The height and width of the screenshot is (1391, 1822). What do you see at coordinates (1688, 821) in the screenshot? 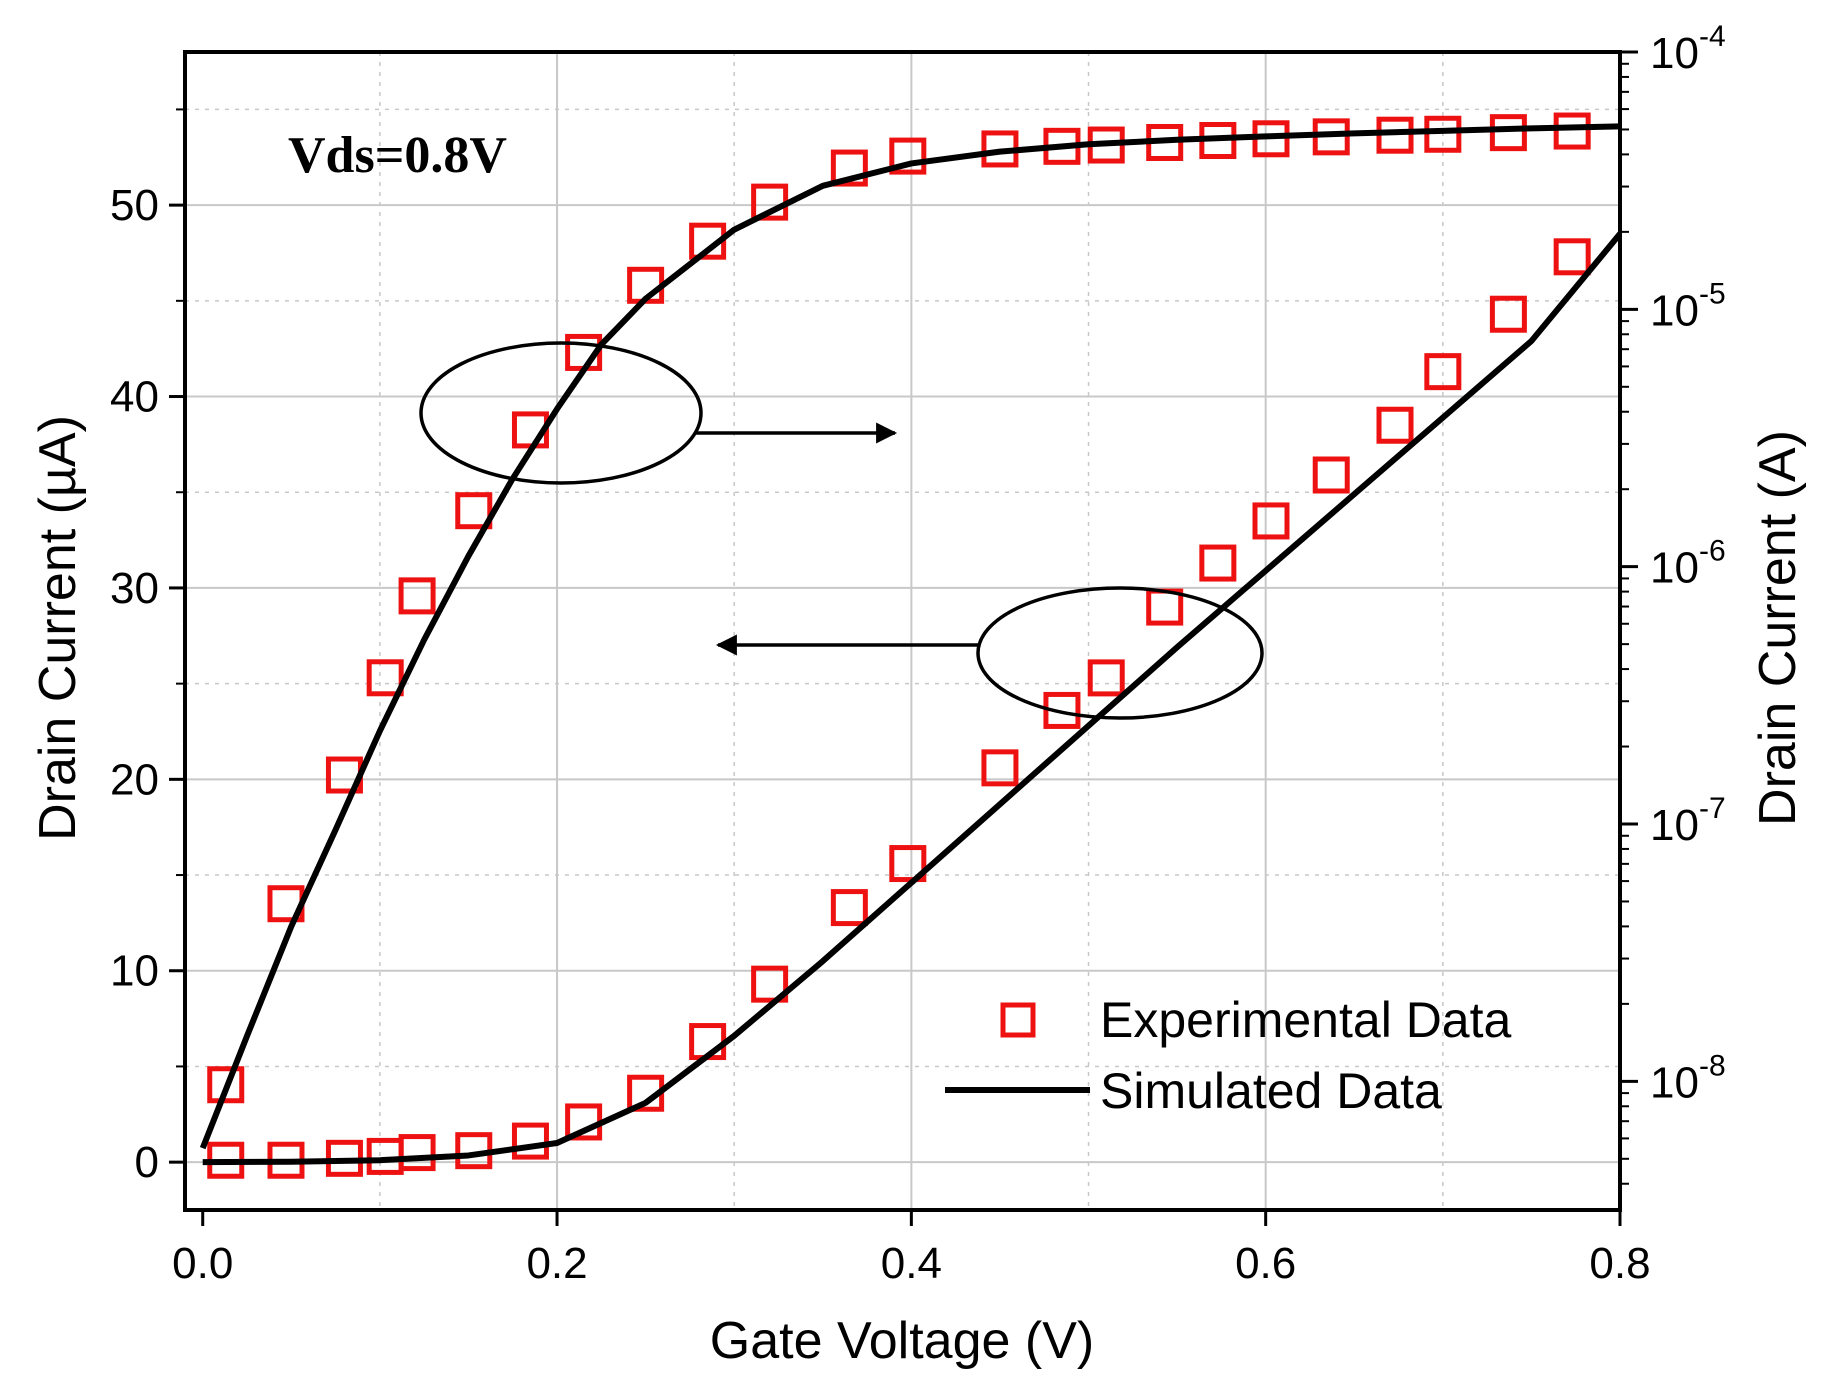
I see `y-right-tick-label: 10⁻⁷` at bounding box center [1688, 821].